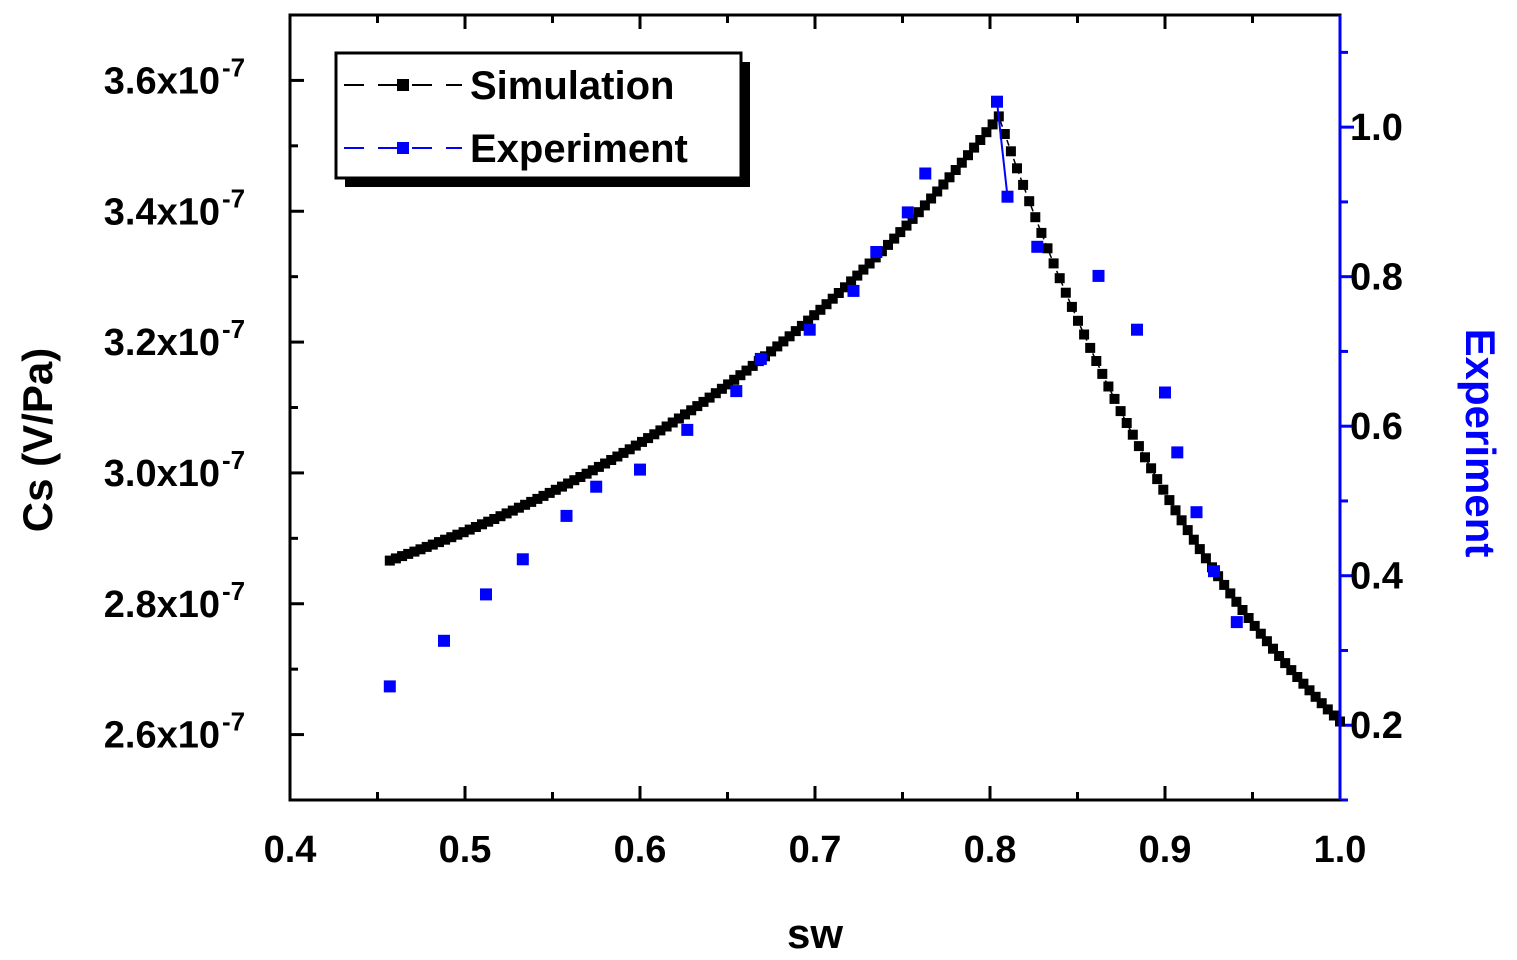  Describe the element at coordinates (1340, 850) in the screenshot. I see `x-tick-label: 1.0` at that location.